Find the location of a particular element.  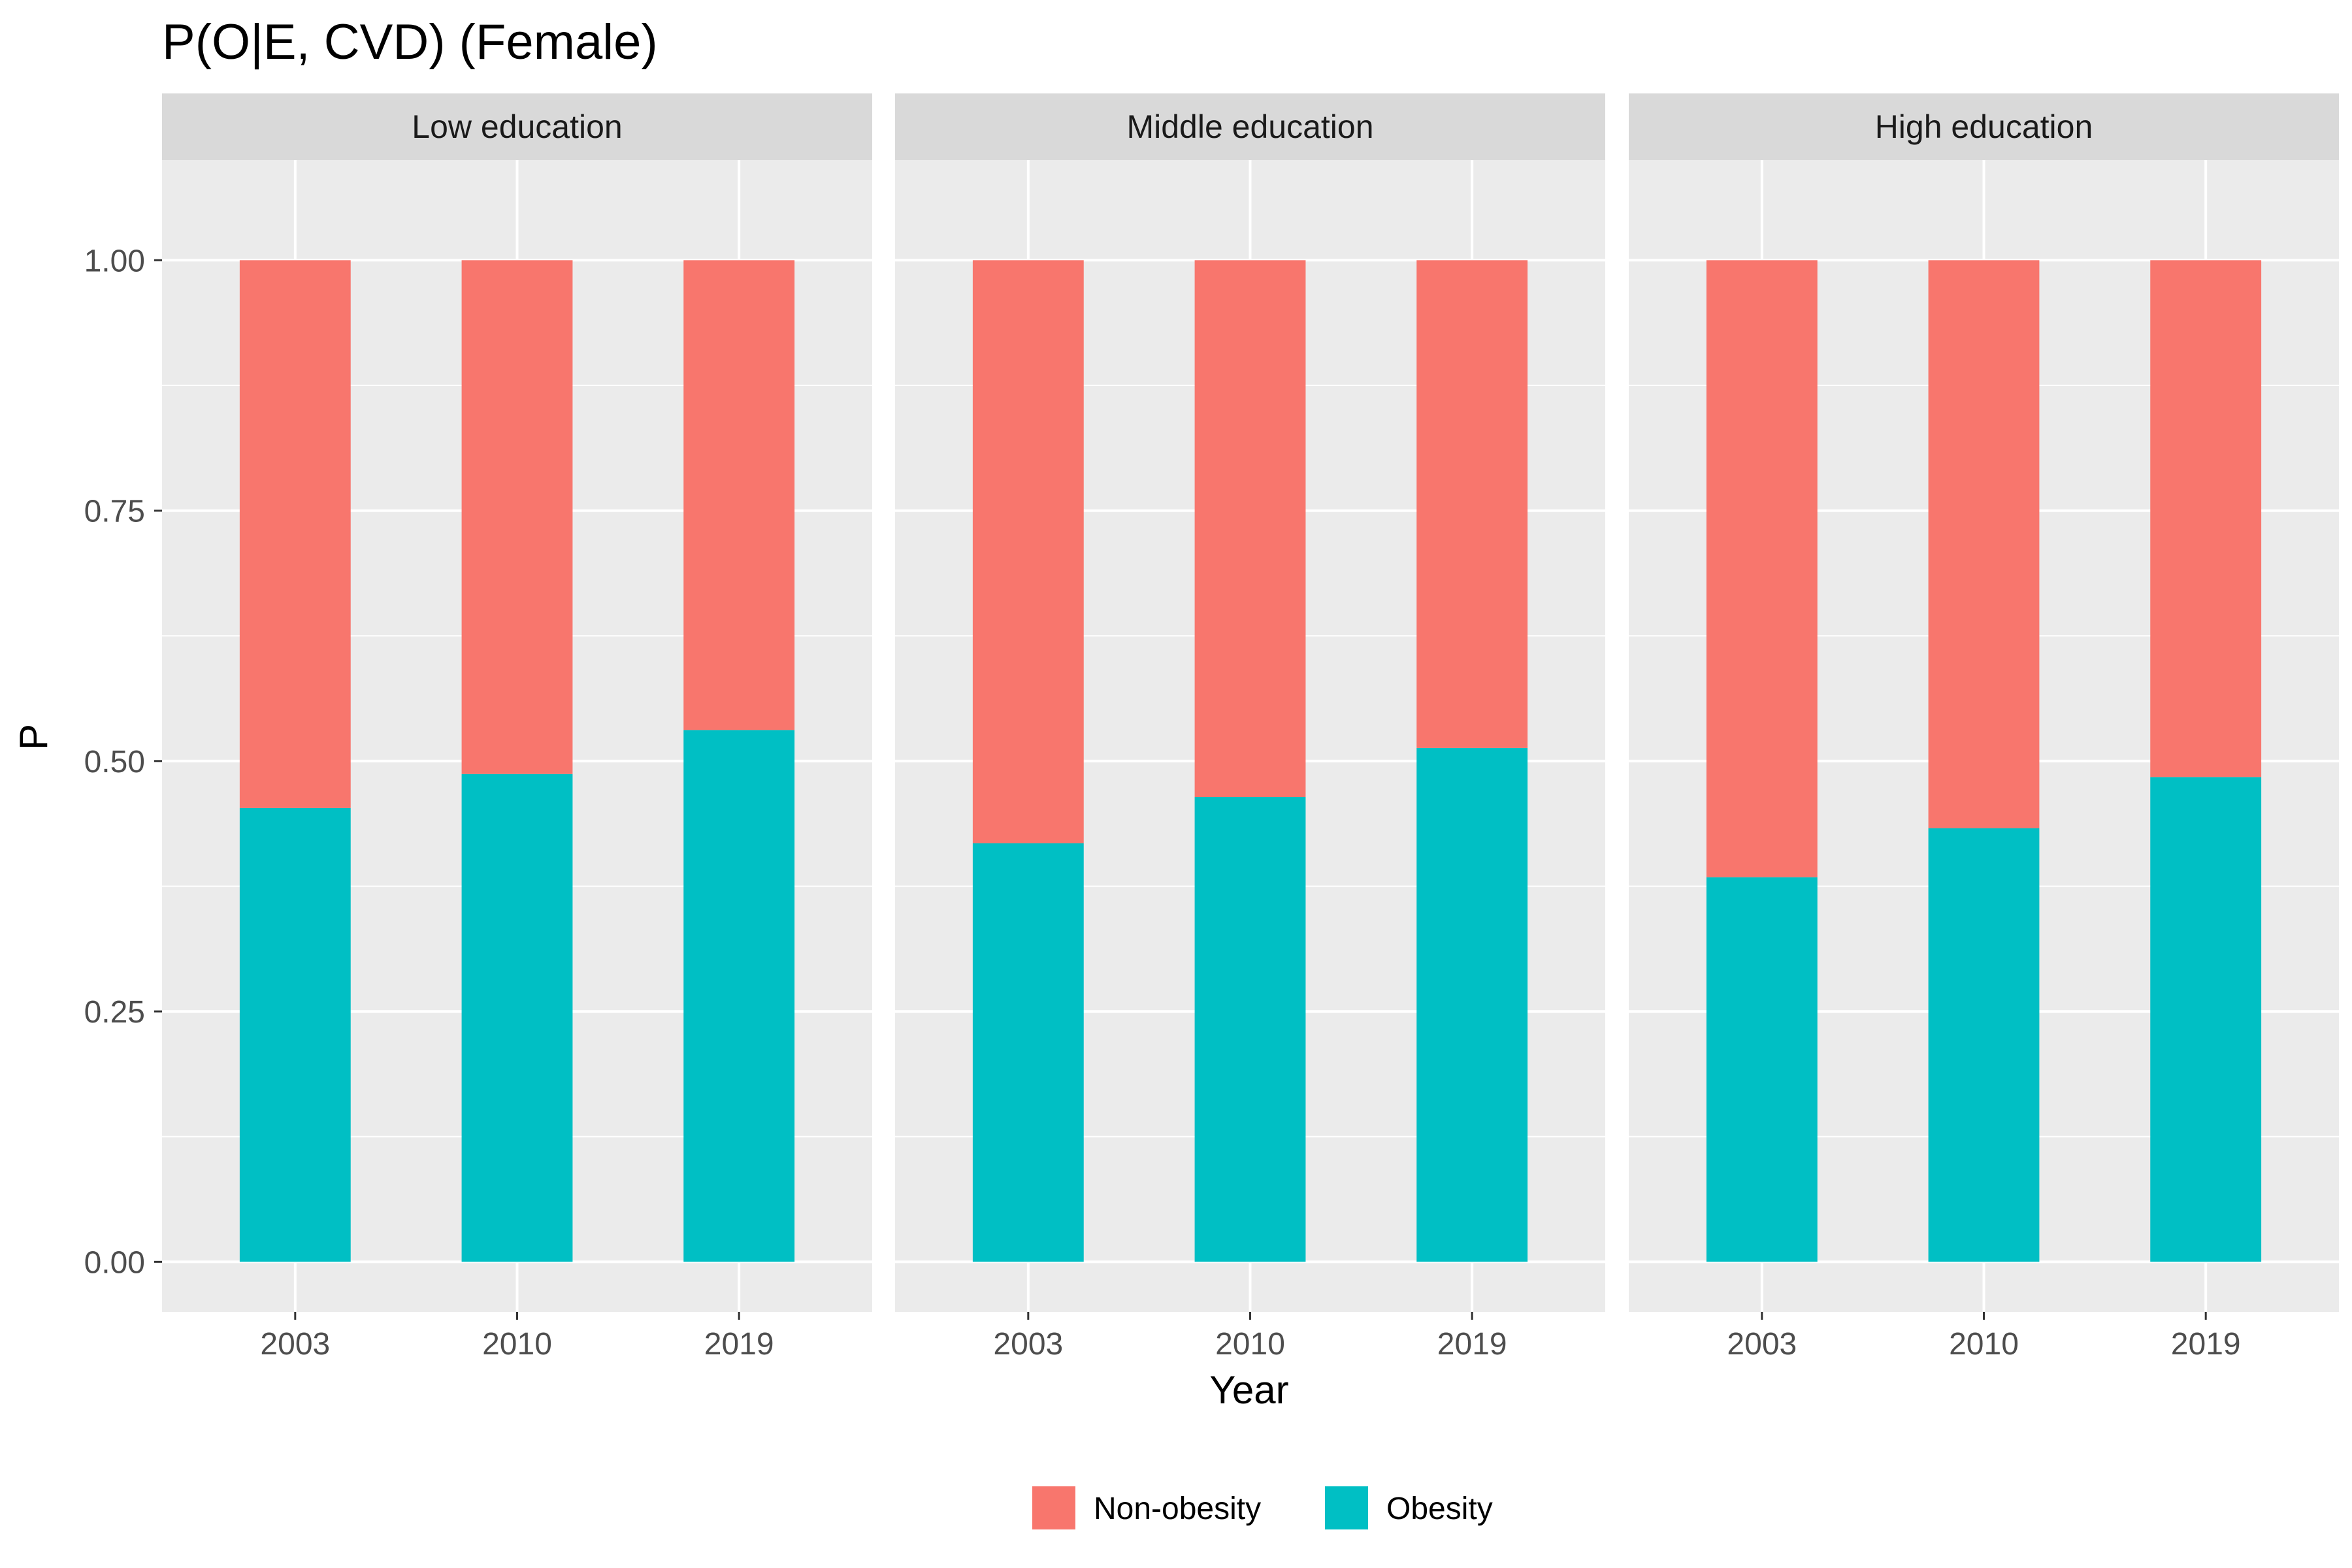

facet-strip-label: High education is located at coordinates (1984, 126).